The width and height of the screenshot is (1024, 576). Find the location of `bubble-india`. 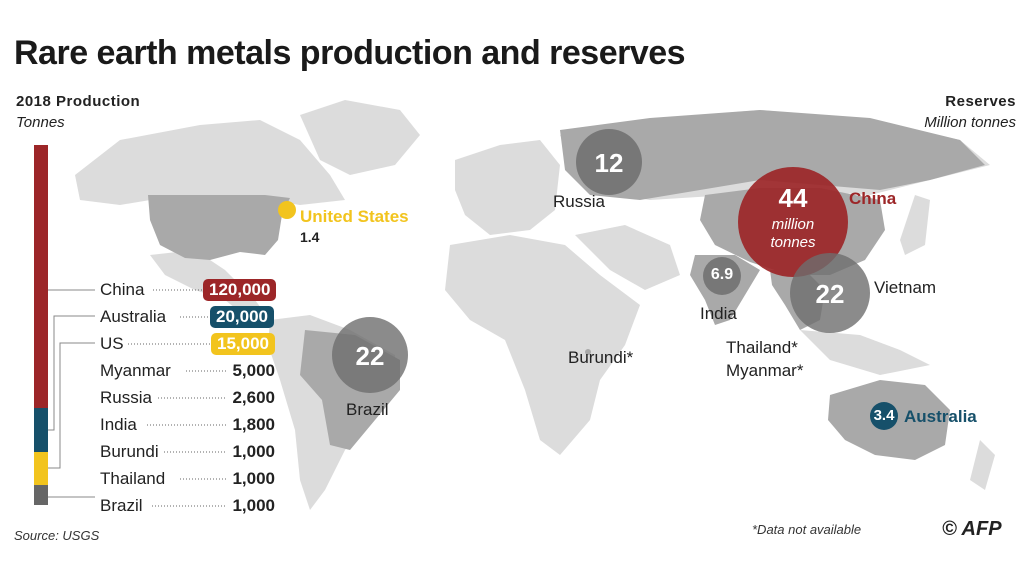

bubble-india is located at coordinates (722, 276).